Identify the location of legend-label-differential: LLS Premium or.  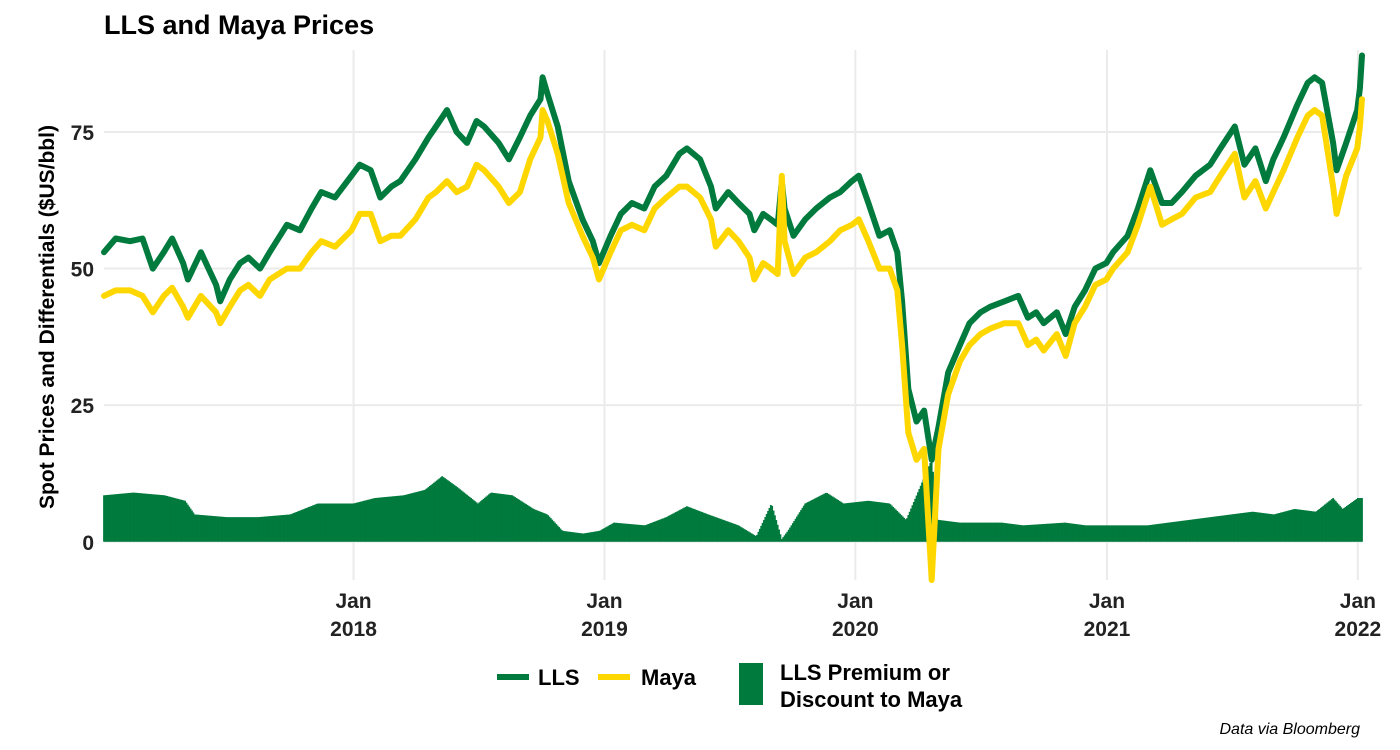
(865, 672).